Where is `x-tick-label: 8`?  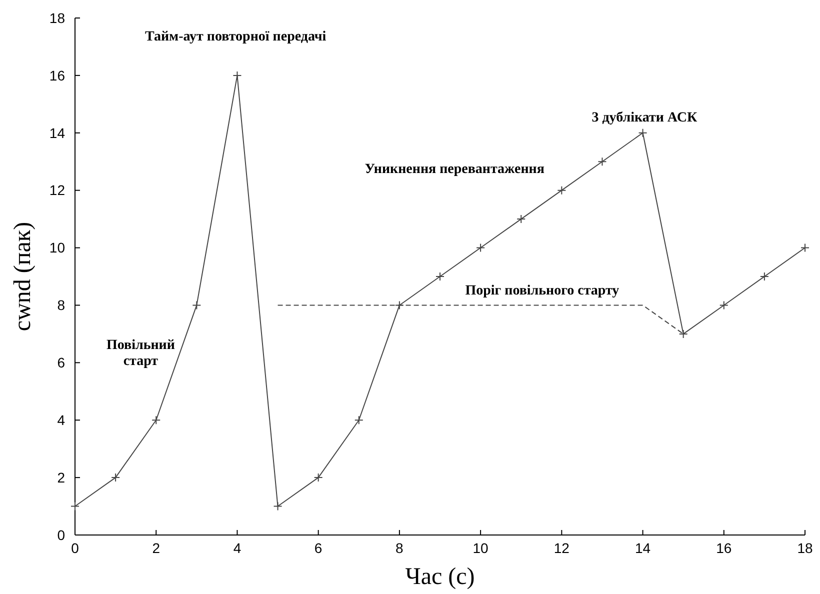 x-tick-label: 8 is located at coordinates (400, 548).